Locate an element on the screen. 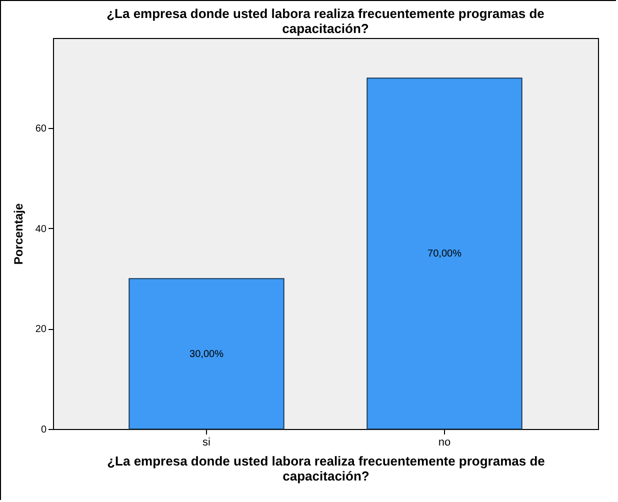 This screenshot has width=618, height=502. x-tick-label: si is located at coordinates (206, 442).